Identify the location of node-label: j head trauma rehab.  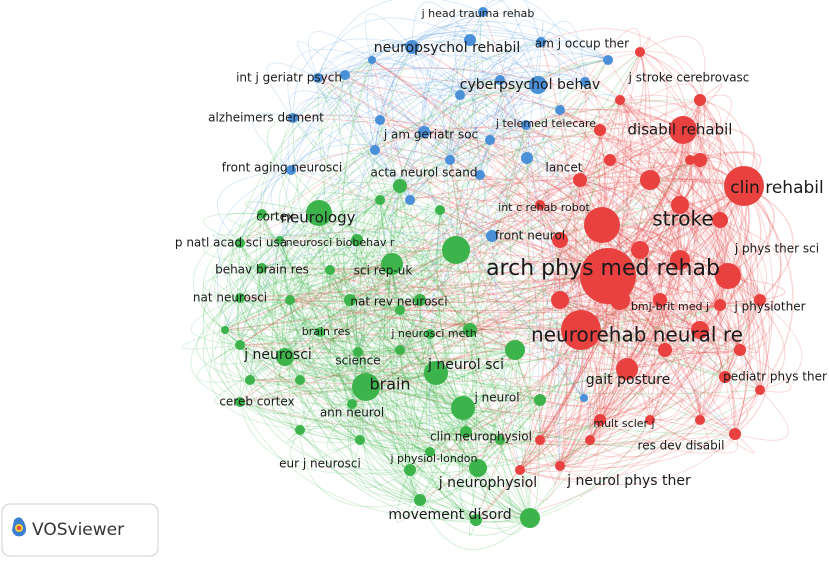
(478, 13).